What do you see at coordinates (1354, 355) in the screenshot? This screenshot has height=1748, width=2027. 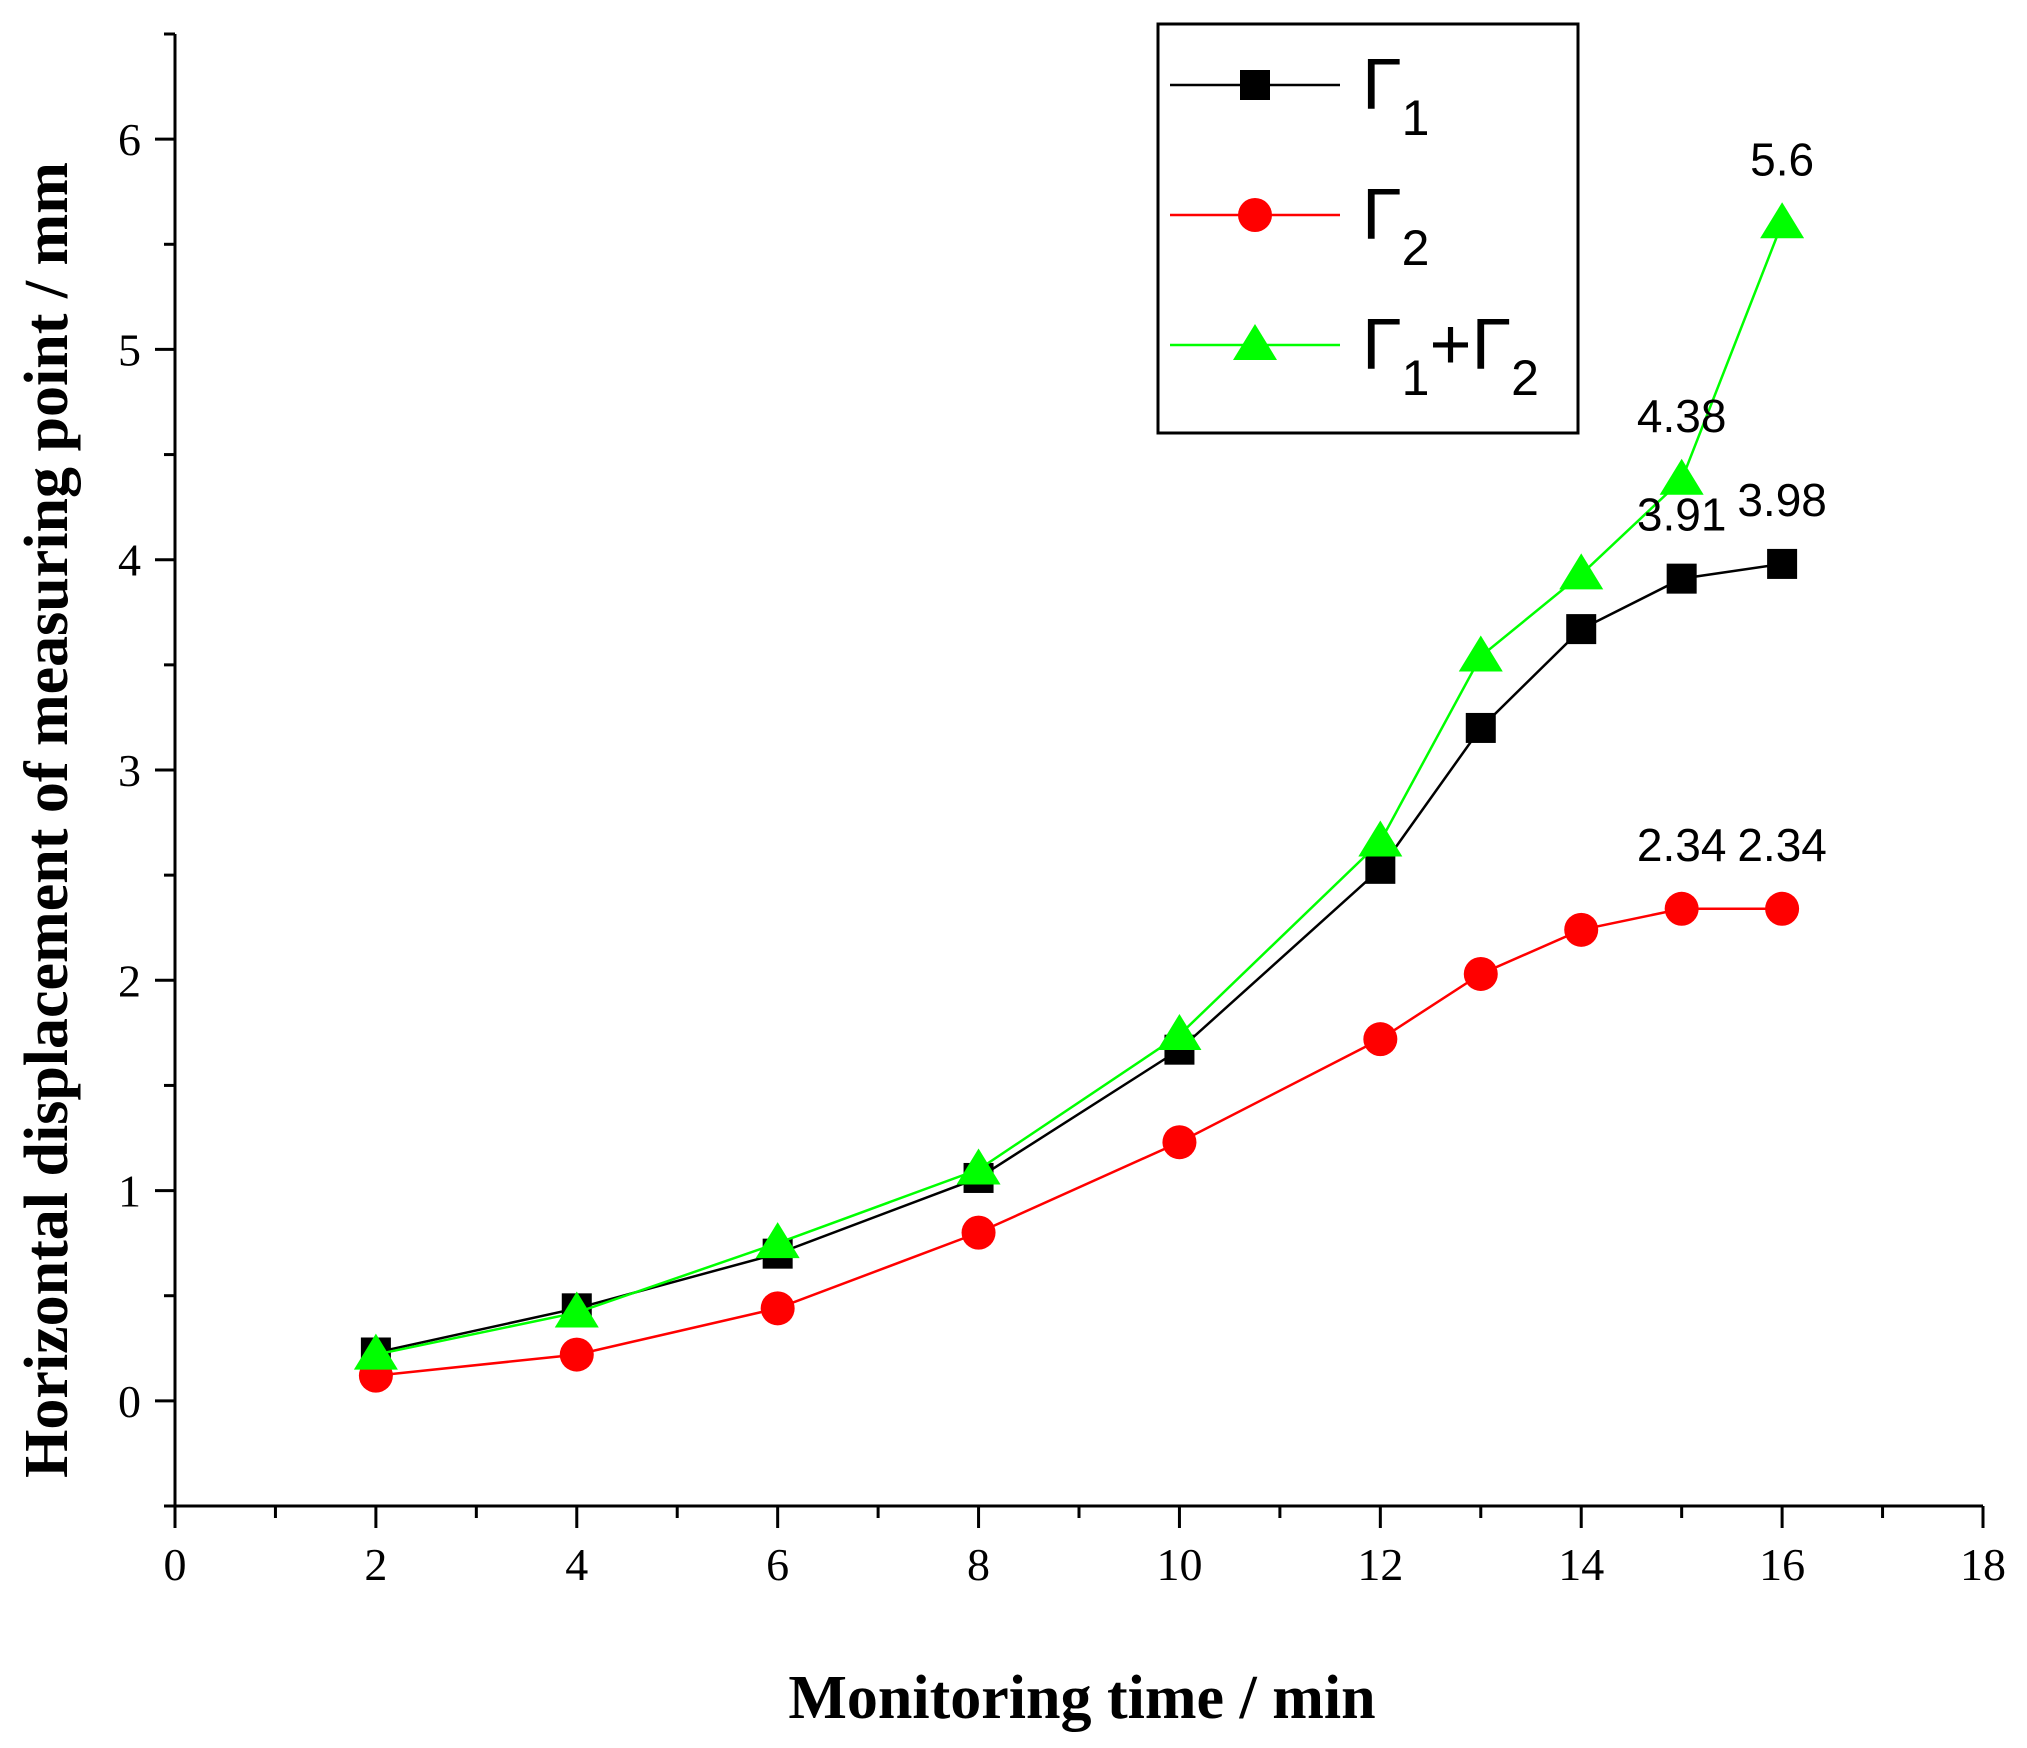 I see `legend-entry: Γ1+Γ2` at bounding box center [1354, 355].